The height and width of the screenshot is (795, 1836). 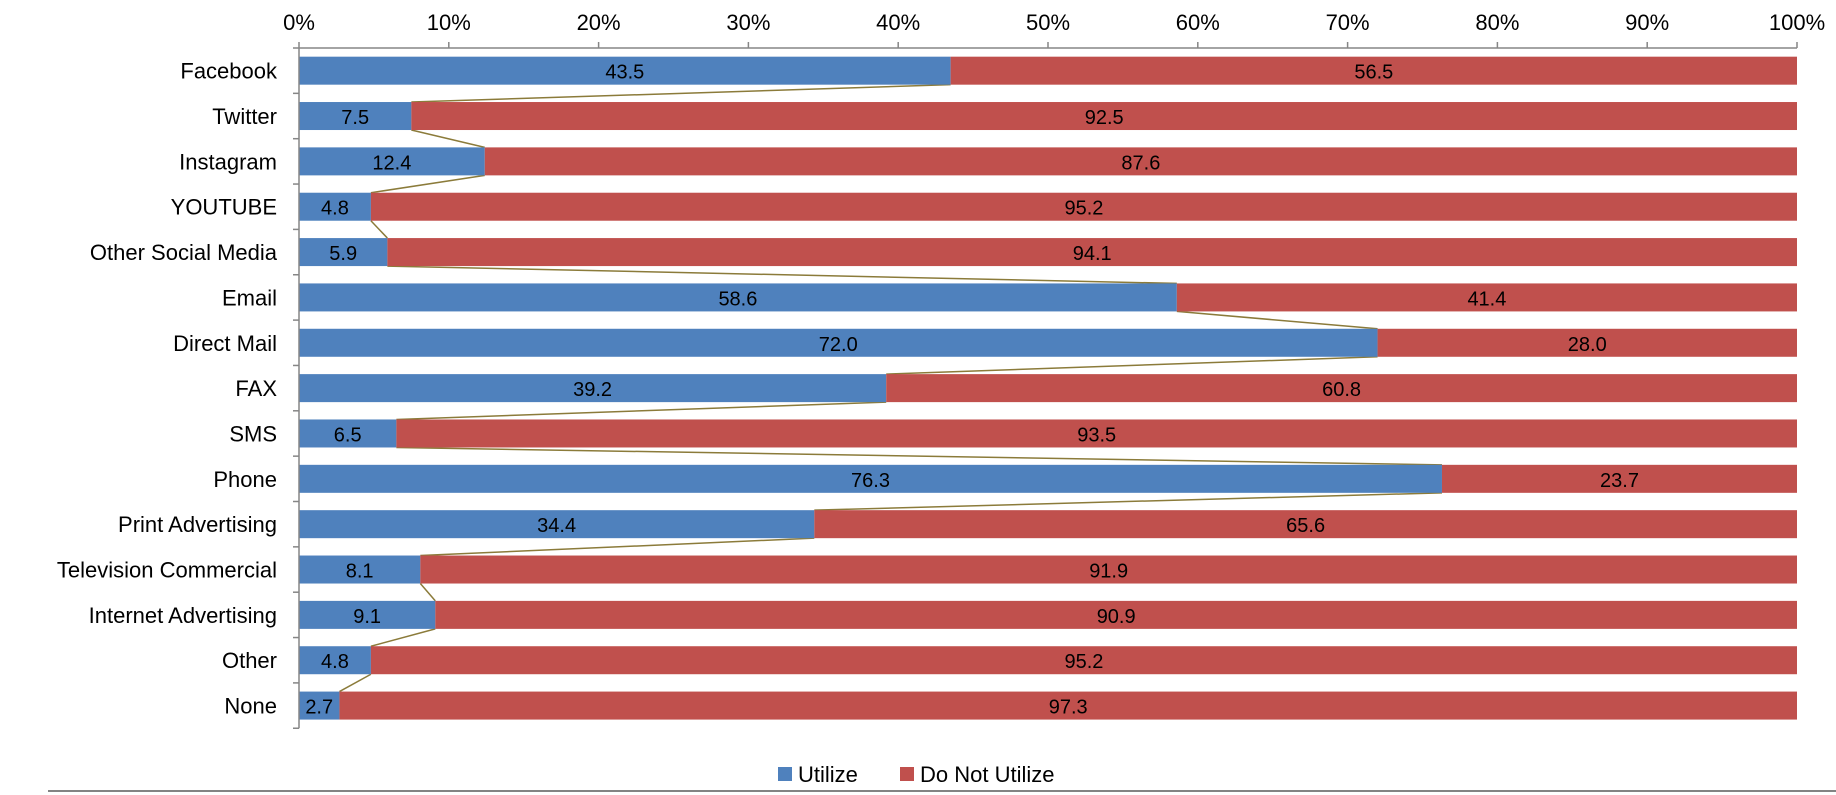 I want to click on value-label-utilize-sms: 6.5, so click(x=348, y=435).